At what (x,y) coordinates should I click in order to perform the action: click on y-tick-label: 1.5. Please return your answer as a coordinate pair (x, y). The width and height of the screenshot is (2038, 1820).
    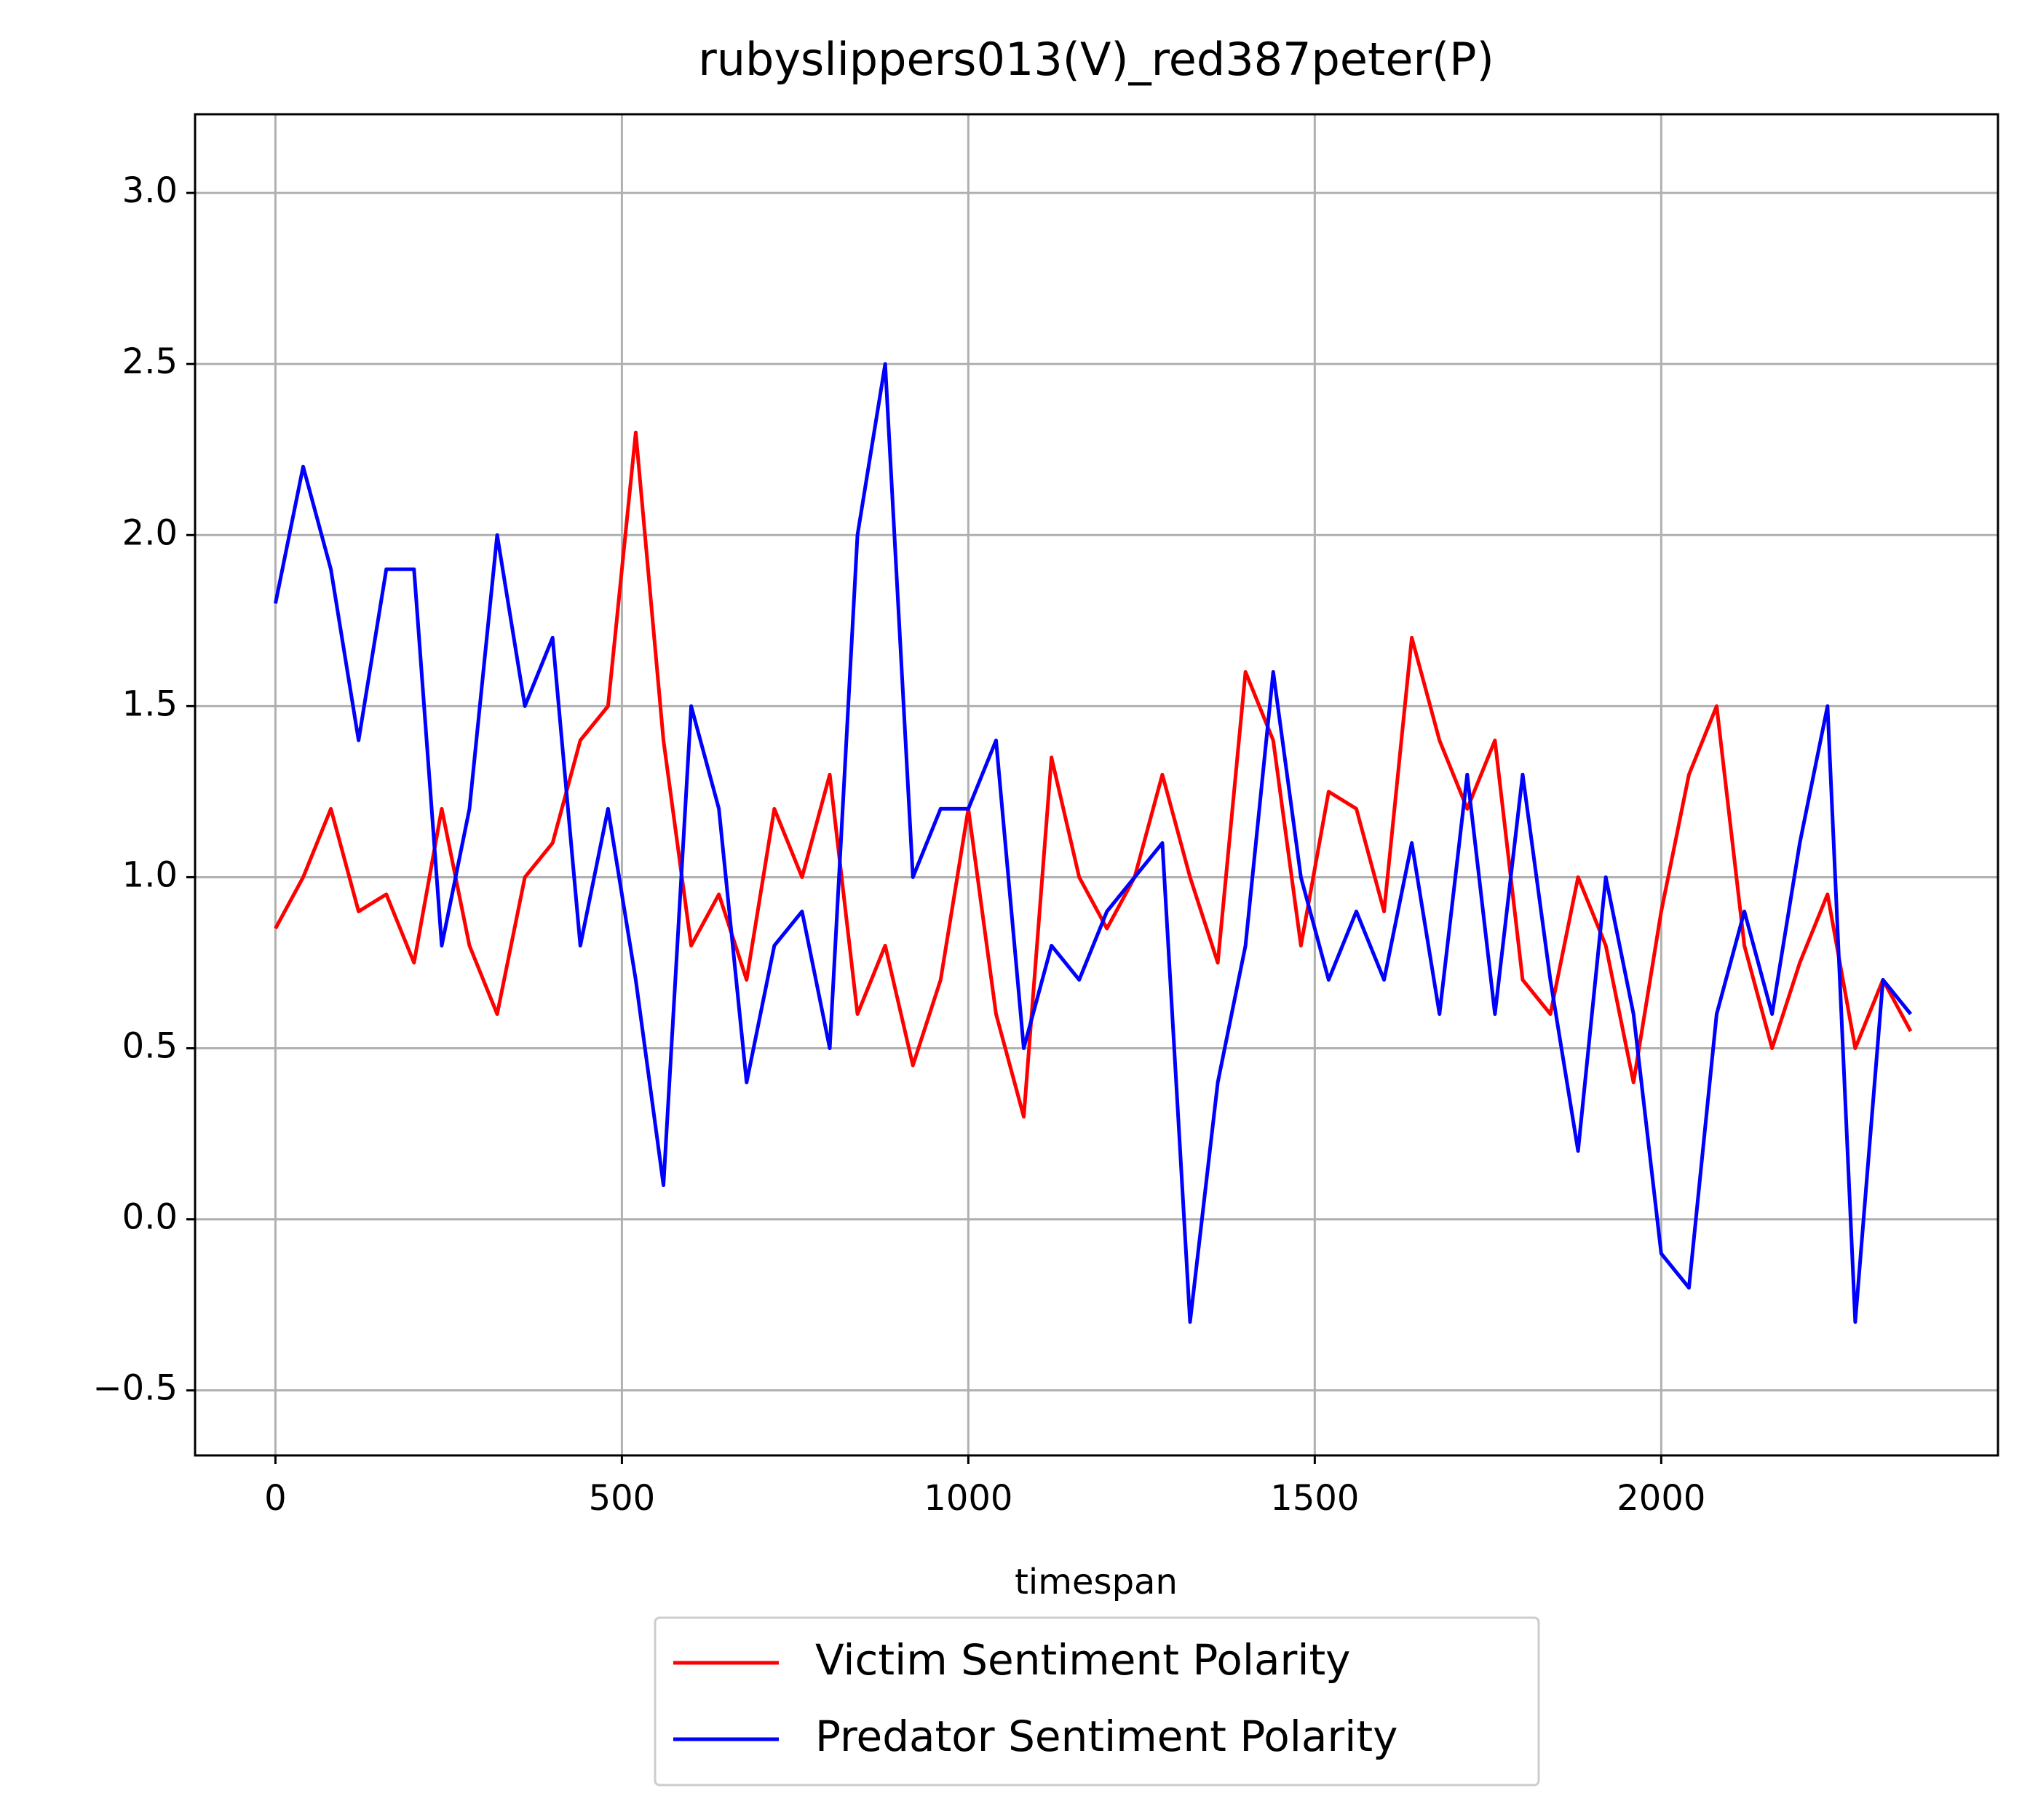
    Looking at the image, I should click on (150, 703).